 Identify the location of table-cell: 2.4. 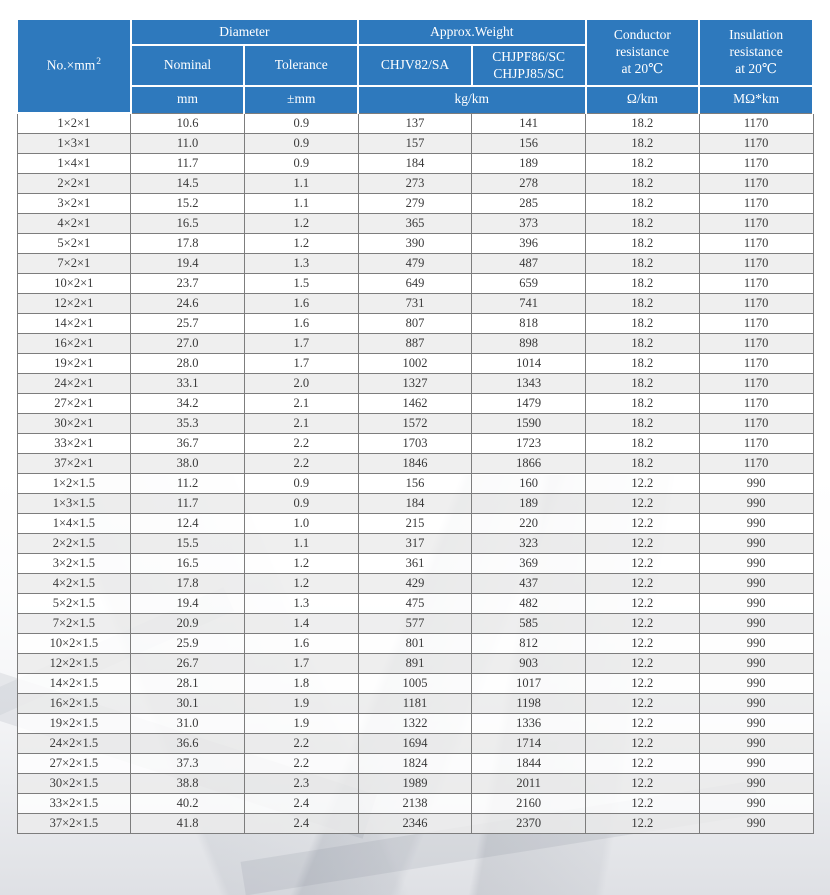
(301, 803).